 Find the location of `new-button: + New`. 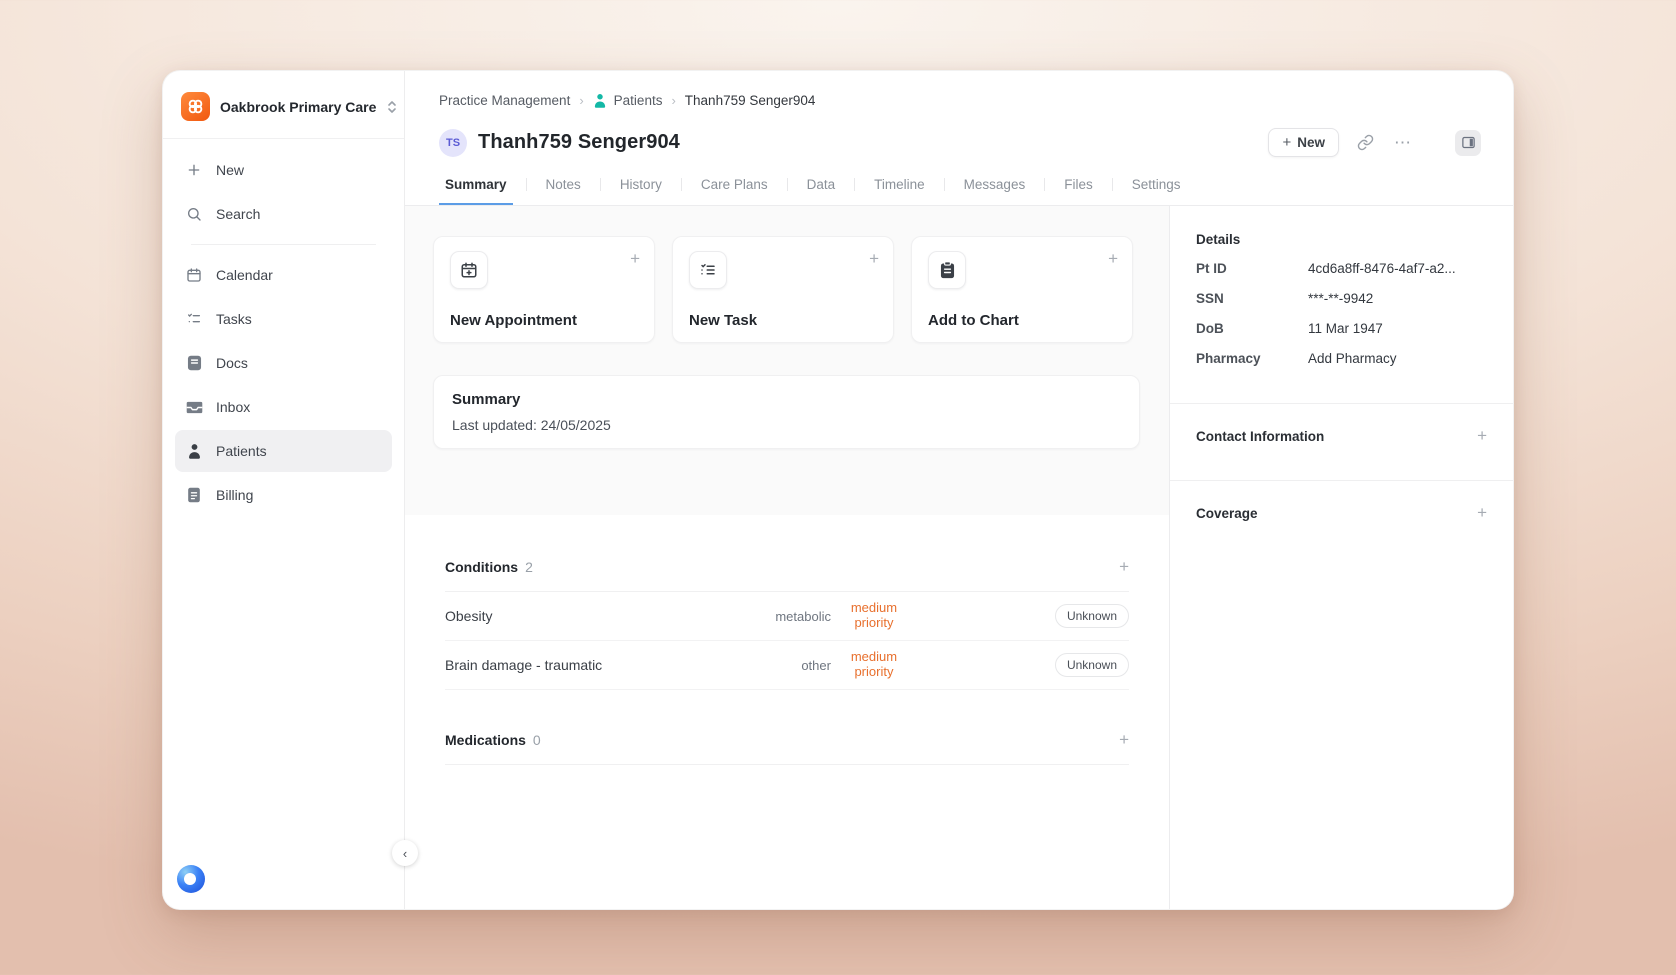

new-button: + New is located at coordinates (1303, 142).